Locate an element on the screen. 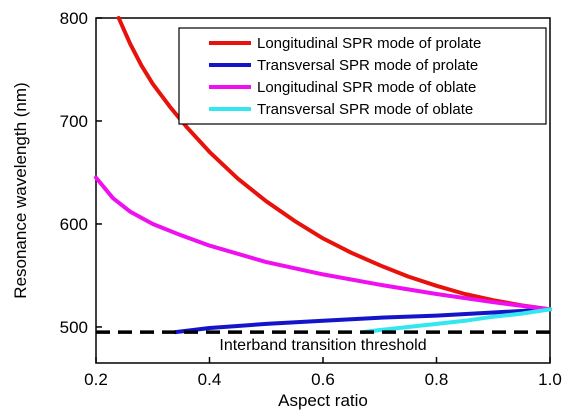 Image resolution: width=581 pixels, height=414 pixels. y-axis-label: Resonance wavelength (nm) is located at coordinates (20, 190).